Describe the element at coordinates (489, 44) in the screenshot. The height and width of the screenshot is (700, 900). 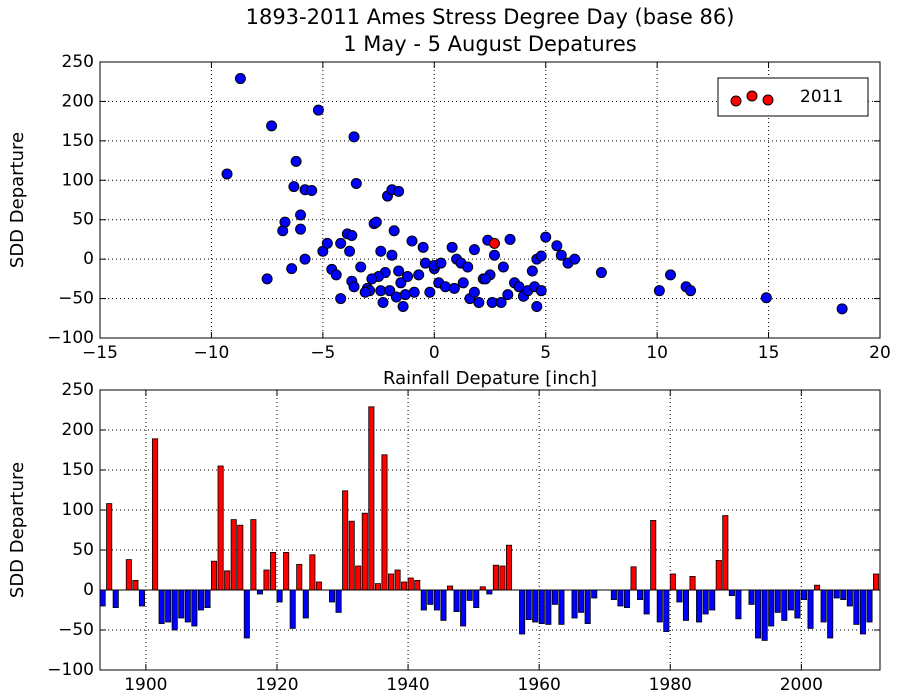
I see `chart-subtitle: 1 May - 5 August Depatures` at that location.